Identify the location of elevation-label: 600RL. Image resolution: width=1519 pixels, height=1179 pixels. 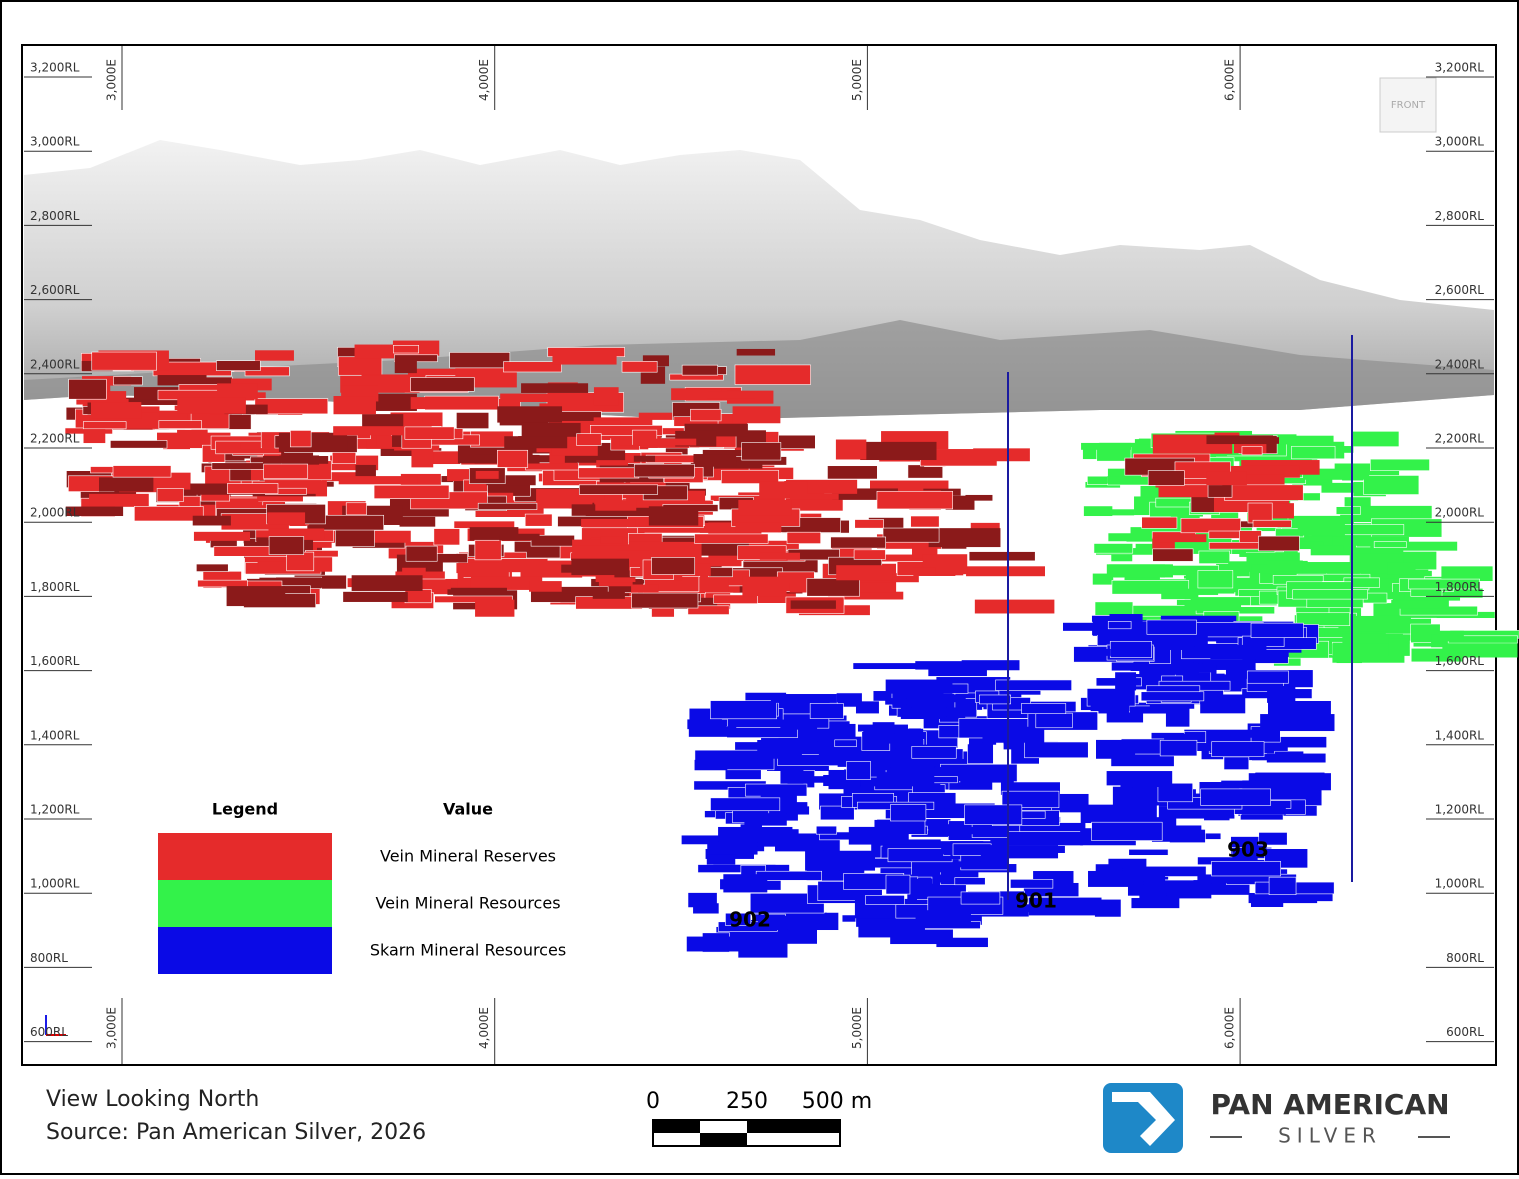
(1465, 1032).